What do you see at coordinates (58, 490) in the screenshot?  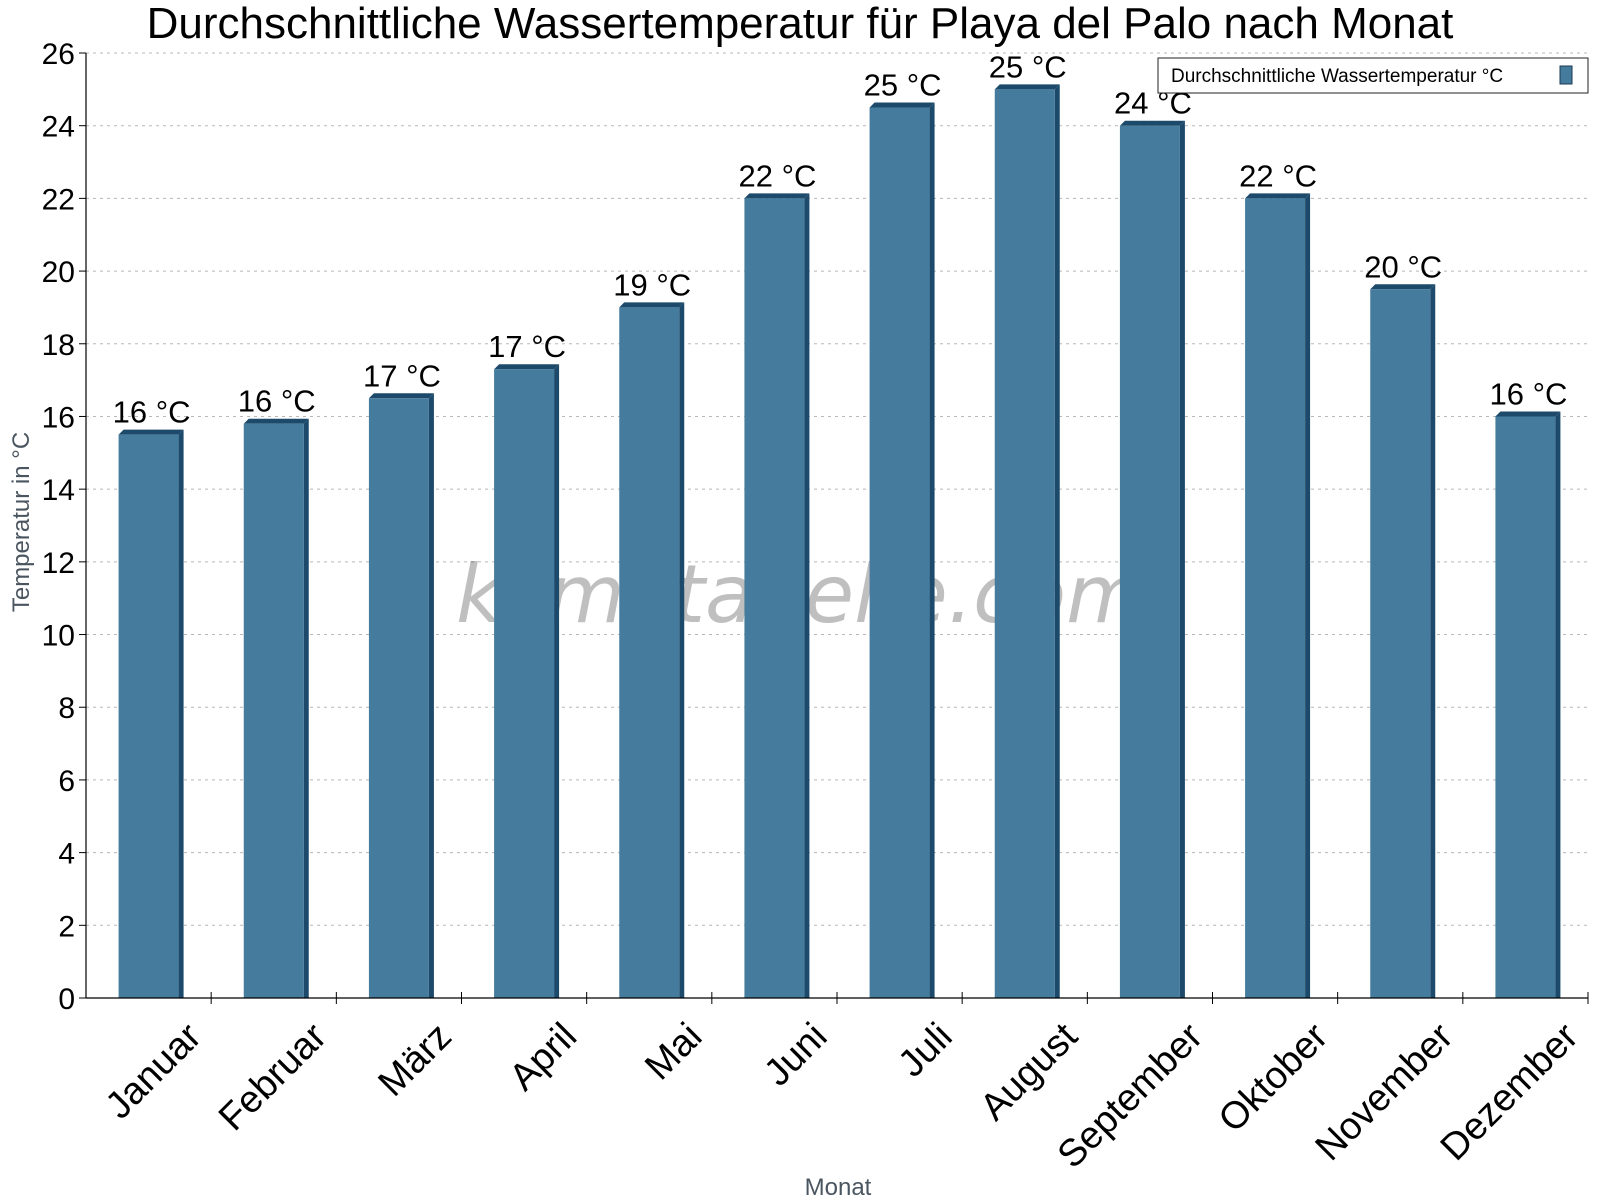 I see `y-tick-label: 14` at bounding box center [58, 490].